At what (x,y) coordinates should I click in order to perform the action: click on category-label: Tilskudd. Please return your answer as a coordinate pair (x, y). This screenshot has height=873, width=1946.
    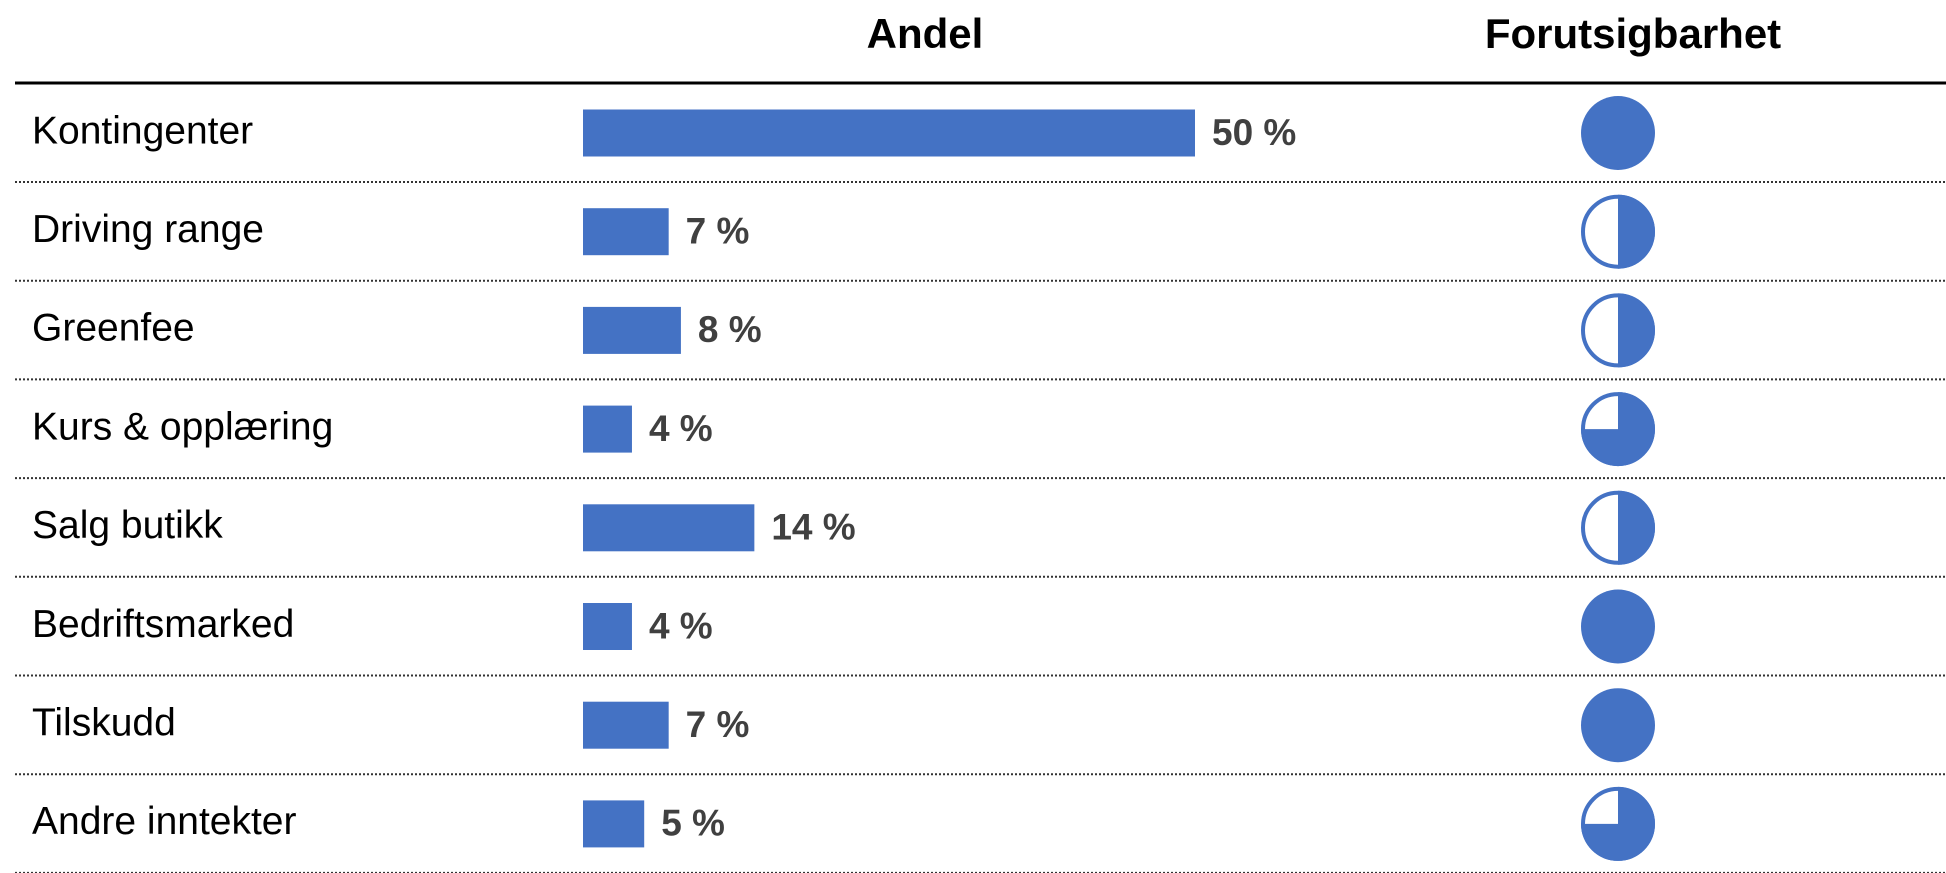
    Looking at the image, I should click on (104, 722).